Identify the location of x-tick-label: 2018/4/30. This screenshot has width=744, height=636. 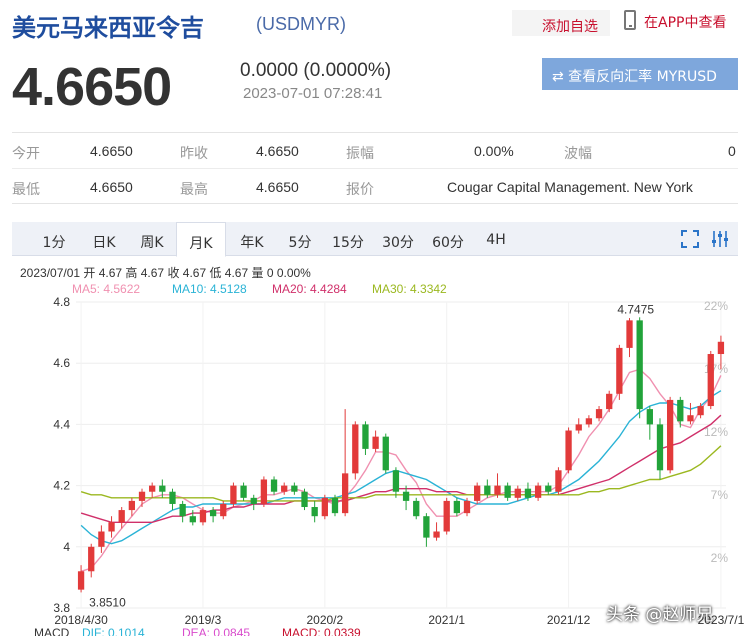
(81, 619).